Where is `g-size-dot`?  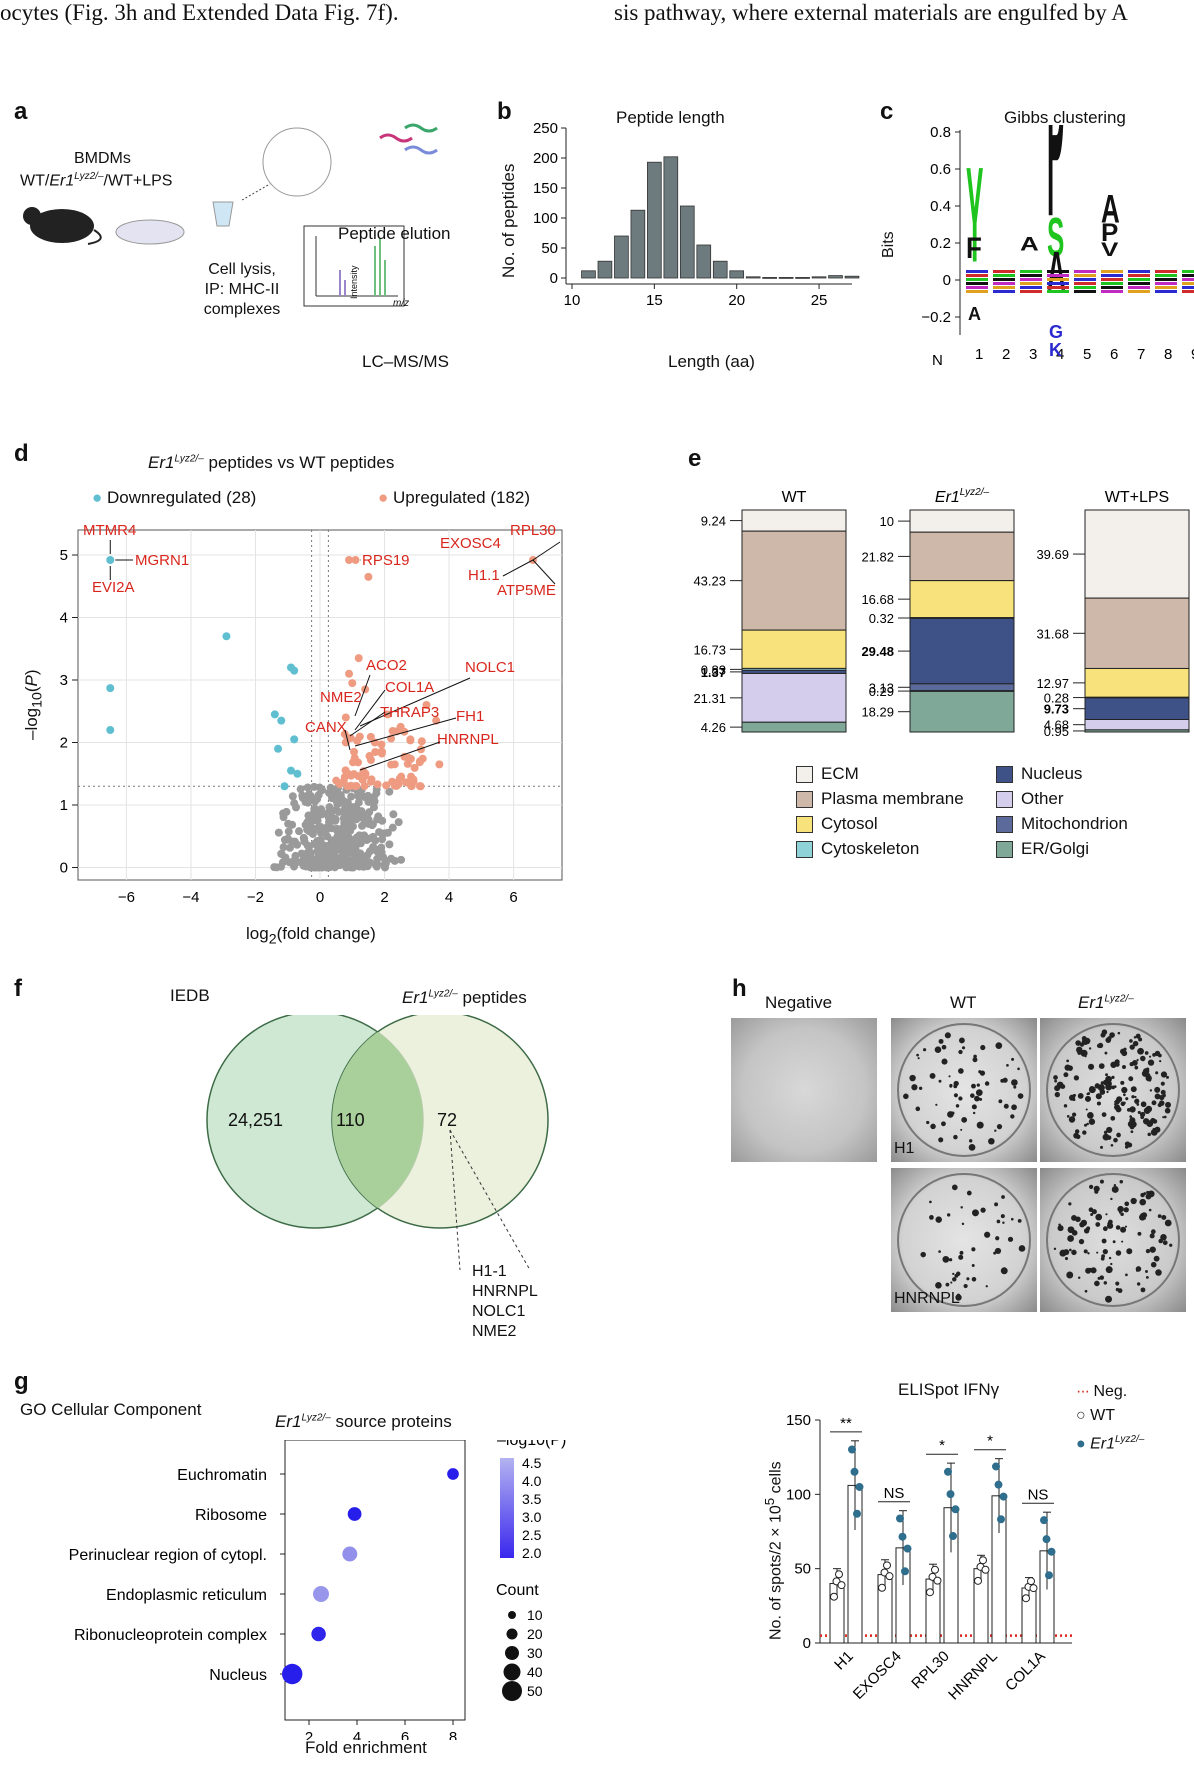
g-size-dot is located at coordinates (512, 1634).